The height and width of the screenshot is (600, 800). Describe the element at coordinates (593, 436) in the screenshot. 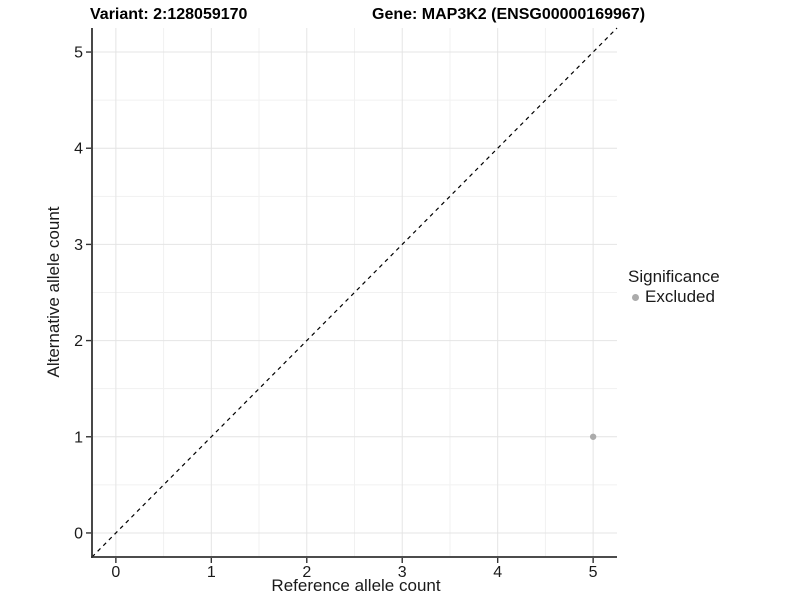

I see `data-point-excluded` at that location.